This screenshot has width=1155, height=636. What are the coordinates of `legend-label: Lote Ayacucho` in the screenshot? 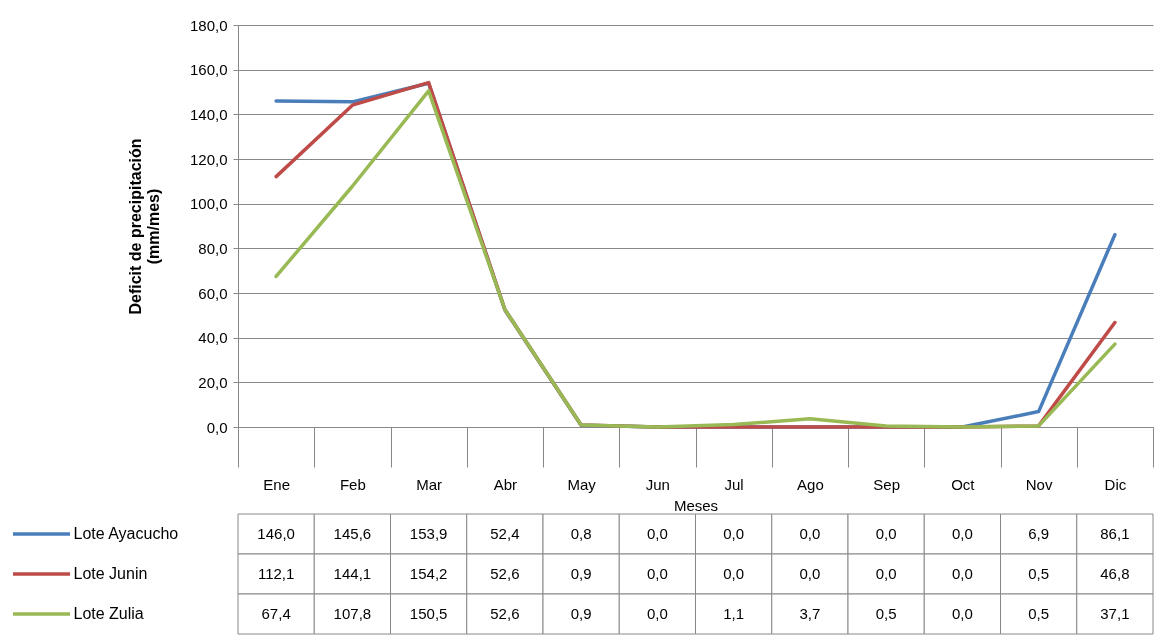 It's located at (126, 533).